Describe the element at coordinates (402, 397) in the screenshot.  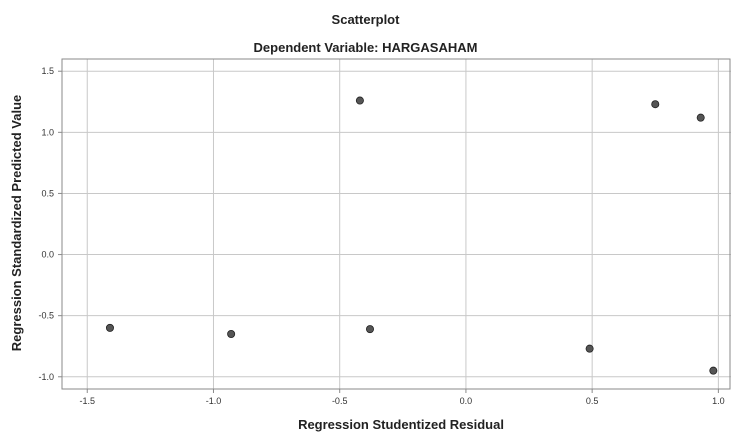
I see `x-axis-ticks: -1.5 -1.0 -0.5 0.0 0.5 1.0` at that location.